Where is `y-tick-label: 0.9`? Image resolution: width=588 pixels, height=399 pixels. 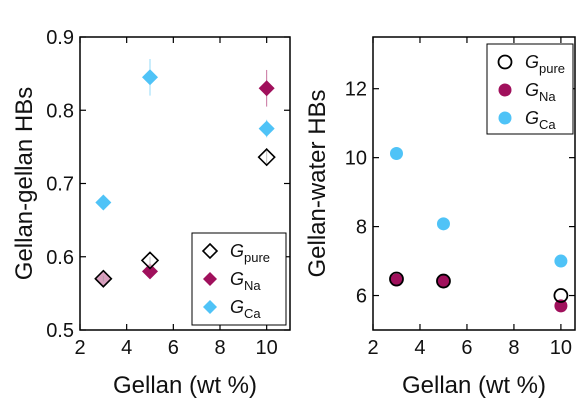
y-tick-label: 0.9 is located at coordinates (60, 38).